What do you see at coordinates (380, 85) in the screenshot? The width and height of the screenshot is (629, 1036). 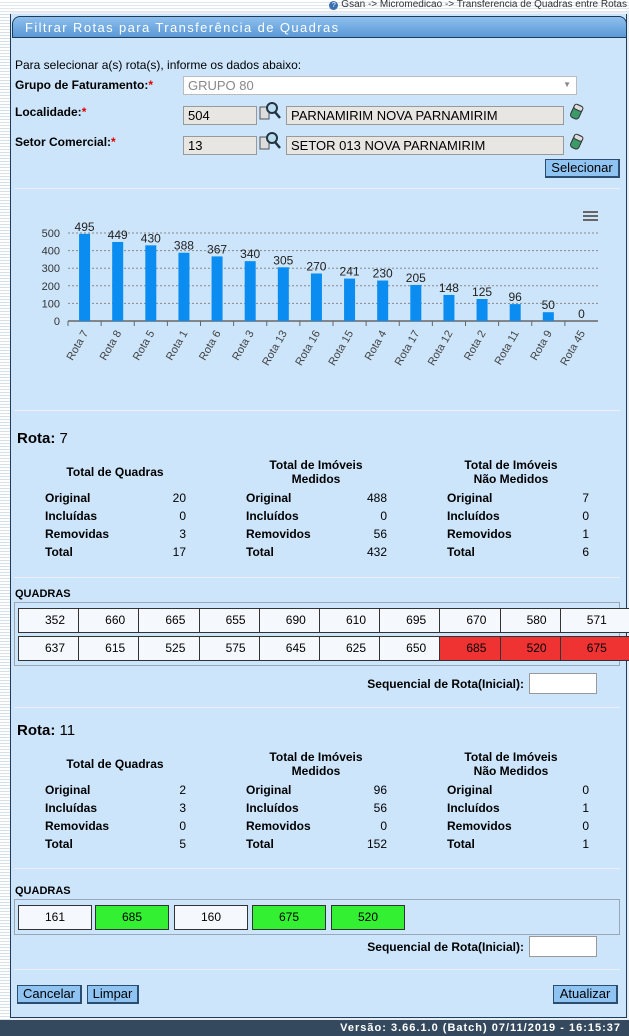 I see `grupo-select: GRUPO 80 ▼` at bounding box center [380, 85].